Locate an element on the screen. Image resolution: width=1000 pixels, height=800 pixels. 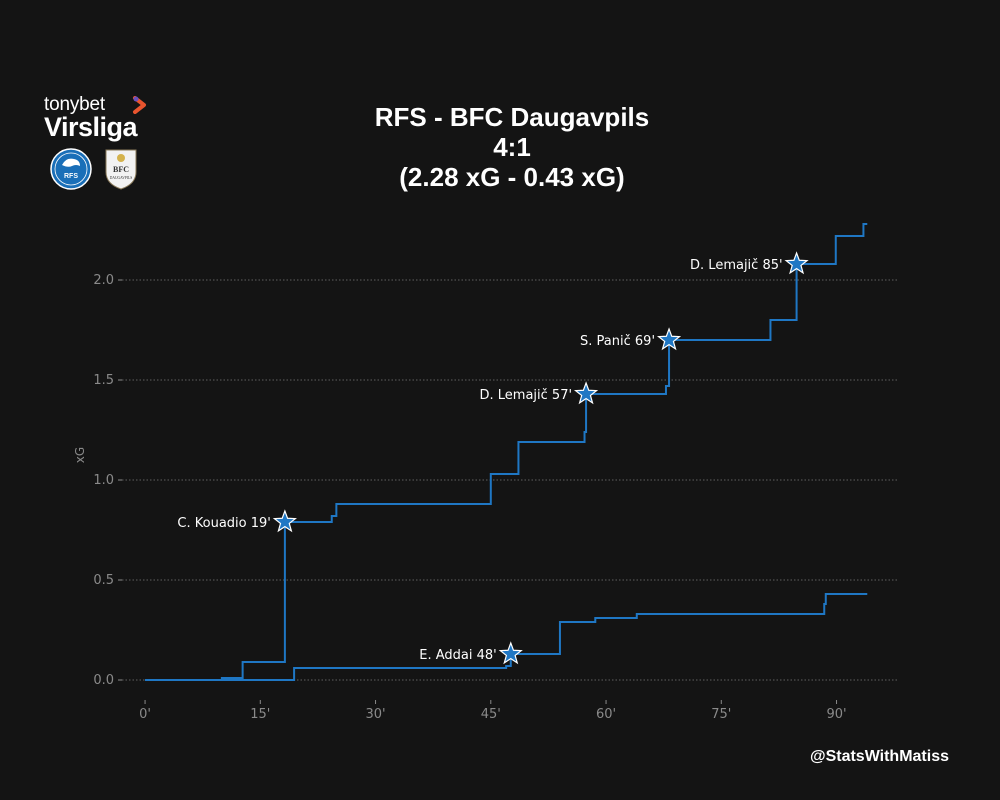
home-crest-text: RFS is located at coordinates (71, 176).